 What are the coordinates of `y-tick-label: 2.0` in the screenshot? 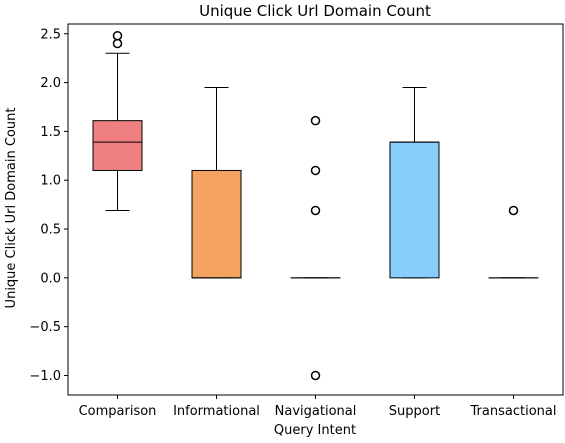 It's located at (50, 83).